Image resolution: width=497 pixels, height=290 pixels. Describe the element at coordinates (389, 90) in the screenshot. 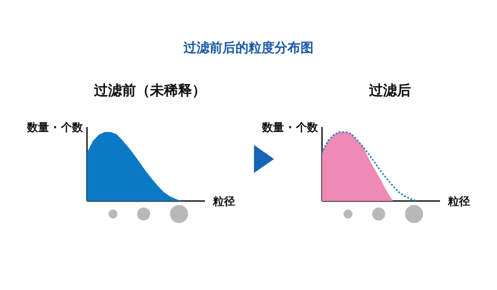

I see `chart-title: 过滤后` at that location.